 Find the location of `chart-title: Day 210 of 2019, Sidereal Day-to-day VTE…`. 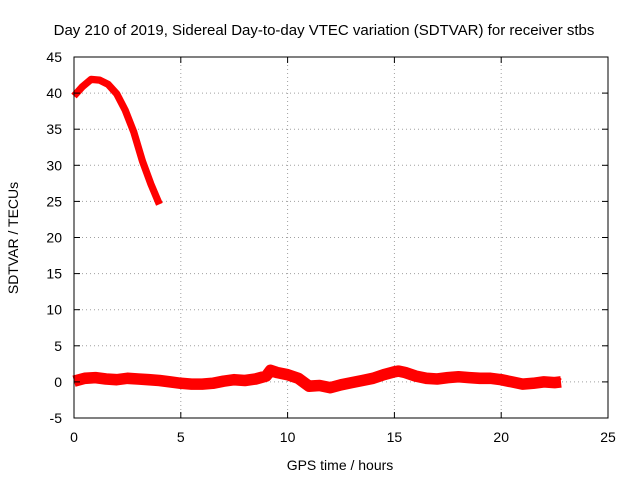

chart-title: Day 210 of 2019, Sidereal Day-to-day VTE… is located at coordinates (324, 30).